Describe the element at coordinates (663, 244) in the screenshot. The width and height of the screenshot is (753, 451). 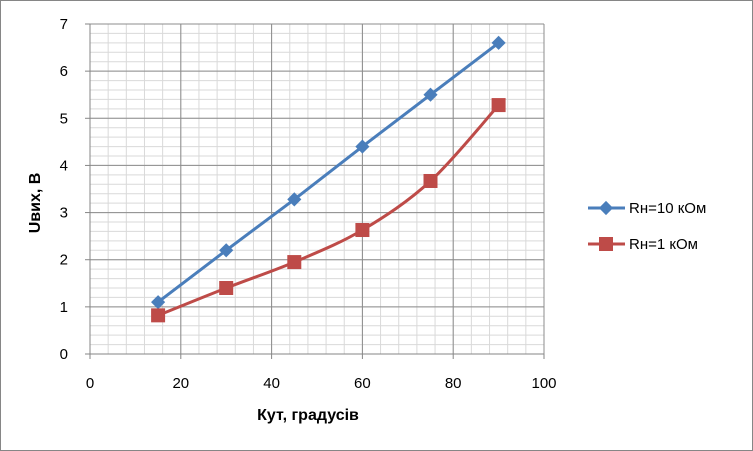
I see `legend-label-series-2: Rн=1 кОм` at that location.